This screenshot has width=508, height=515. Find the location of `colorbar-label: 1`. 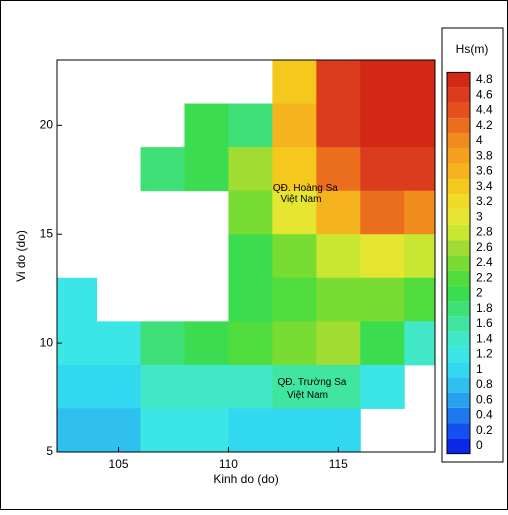

colorbar-label: 1 is located at coordinates (479, 369).